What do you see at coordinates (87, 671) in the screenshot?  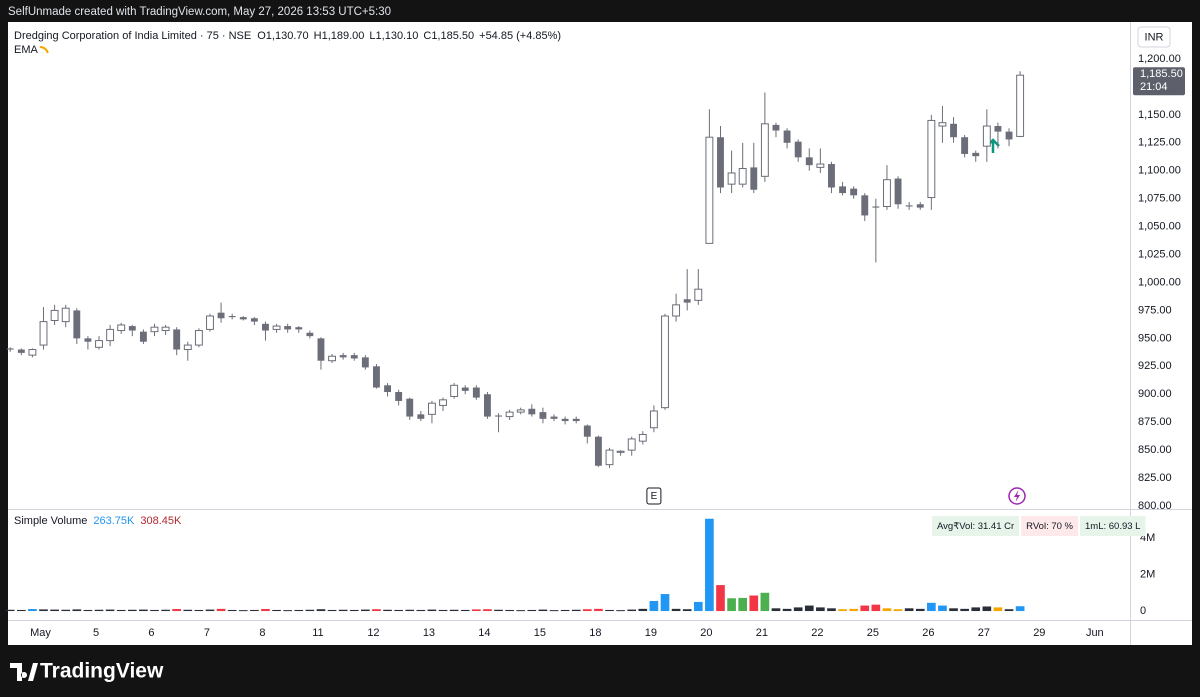 I see `brand-logo: TradingView` at bounding box center [87, 671].